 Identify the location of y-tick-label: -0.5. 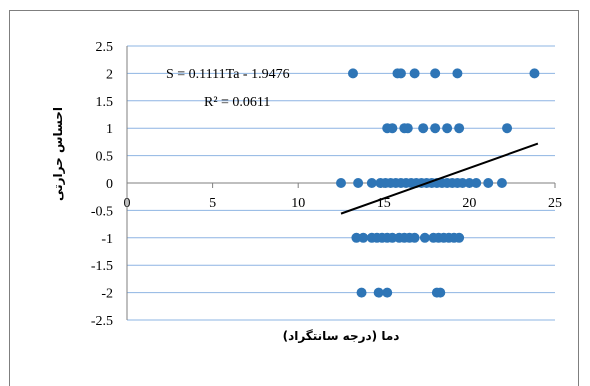
(102, 211).